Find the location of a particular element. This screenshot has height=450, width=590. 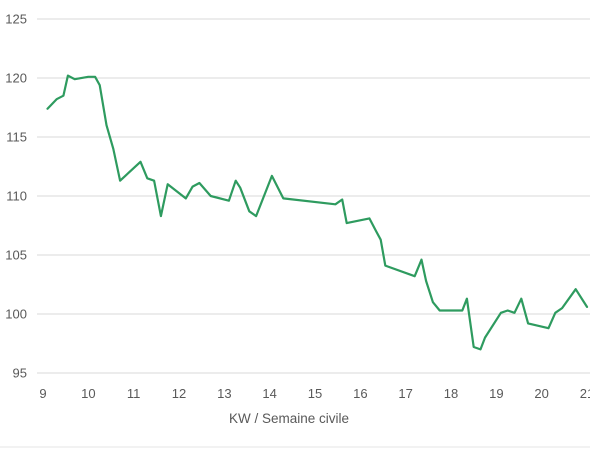

x-tick-label: 10 is located at coordinates (88, 393).